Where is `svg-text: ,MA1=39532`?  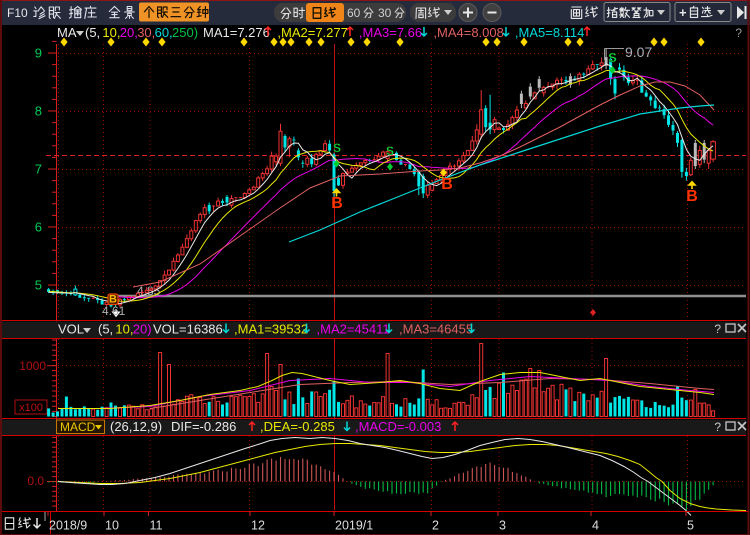 svg-text: ,MA1=39532 is located at coordinates (271, 329).